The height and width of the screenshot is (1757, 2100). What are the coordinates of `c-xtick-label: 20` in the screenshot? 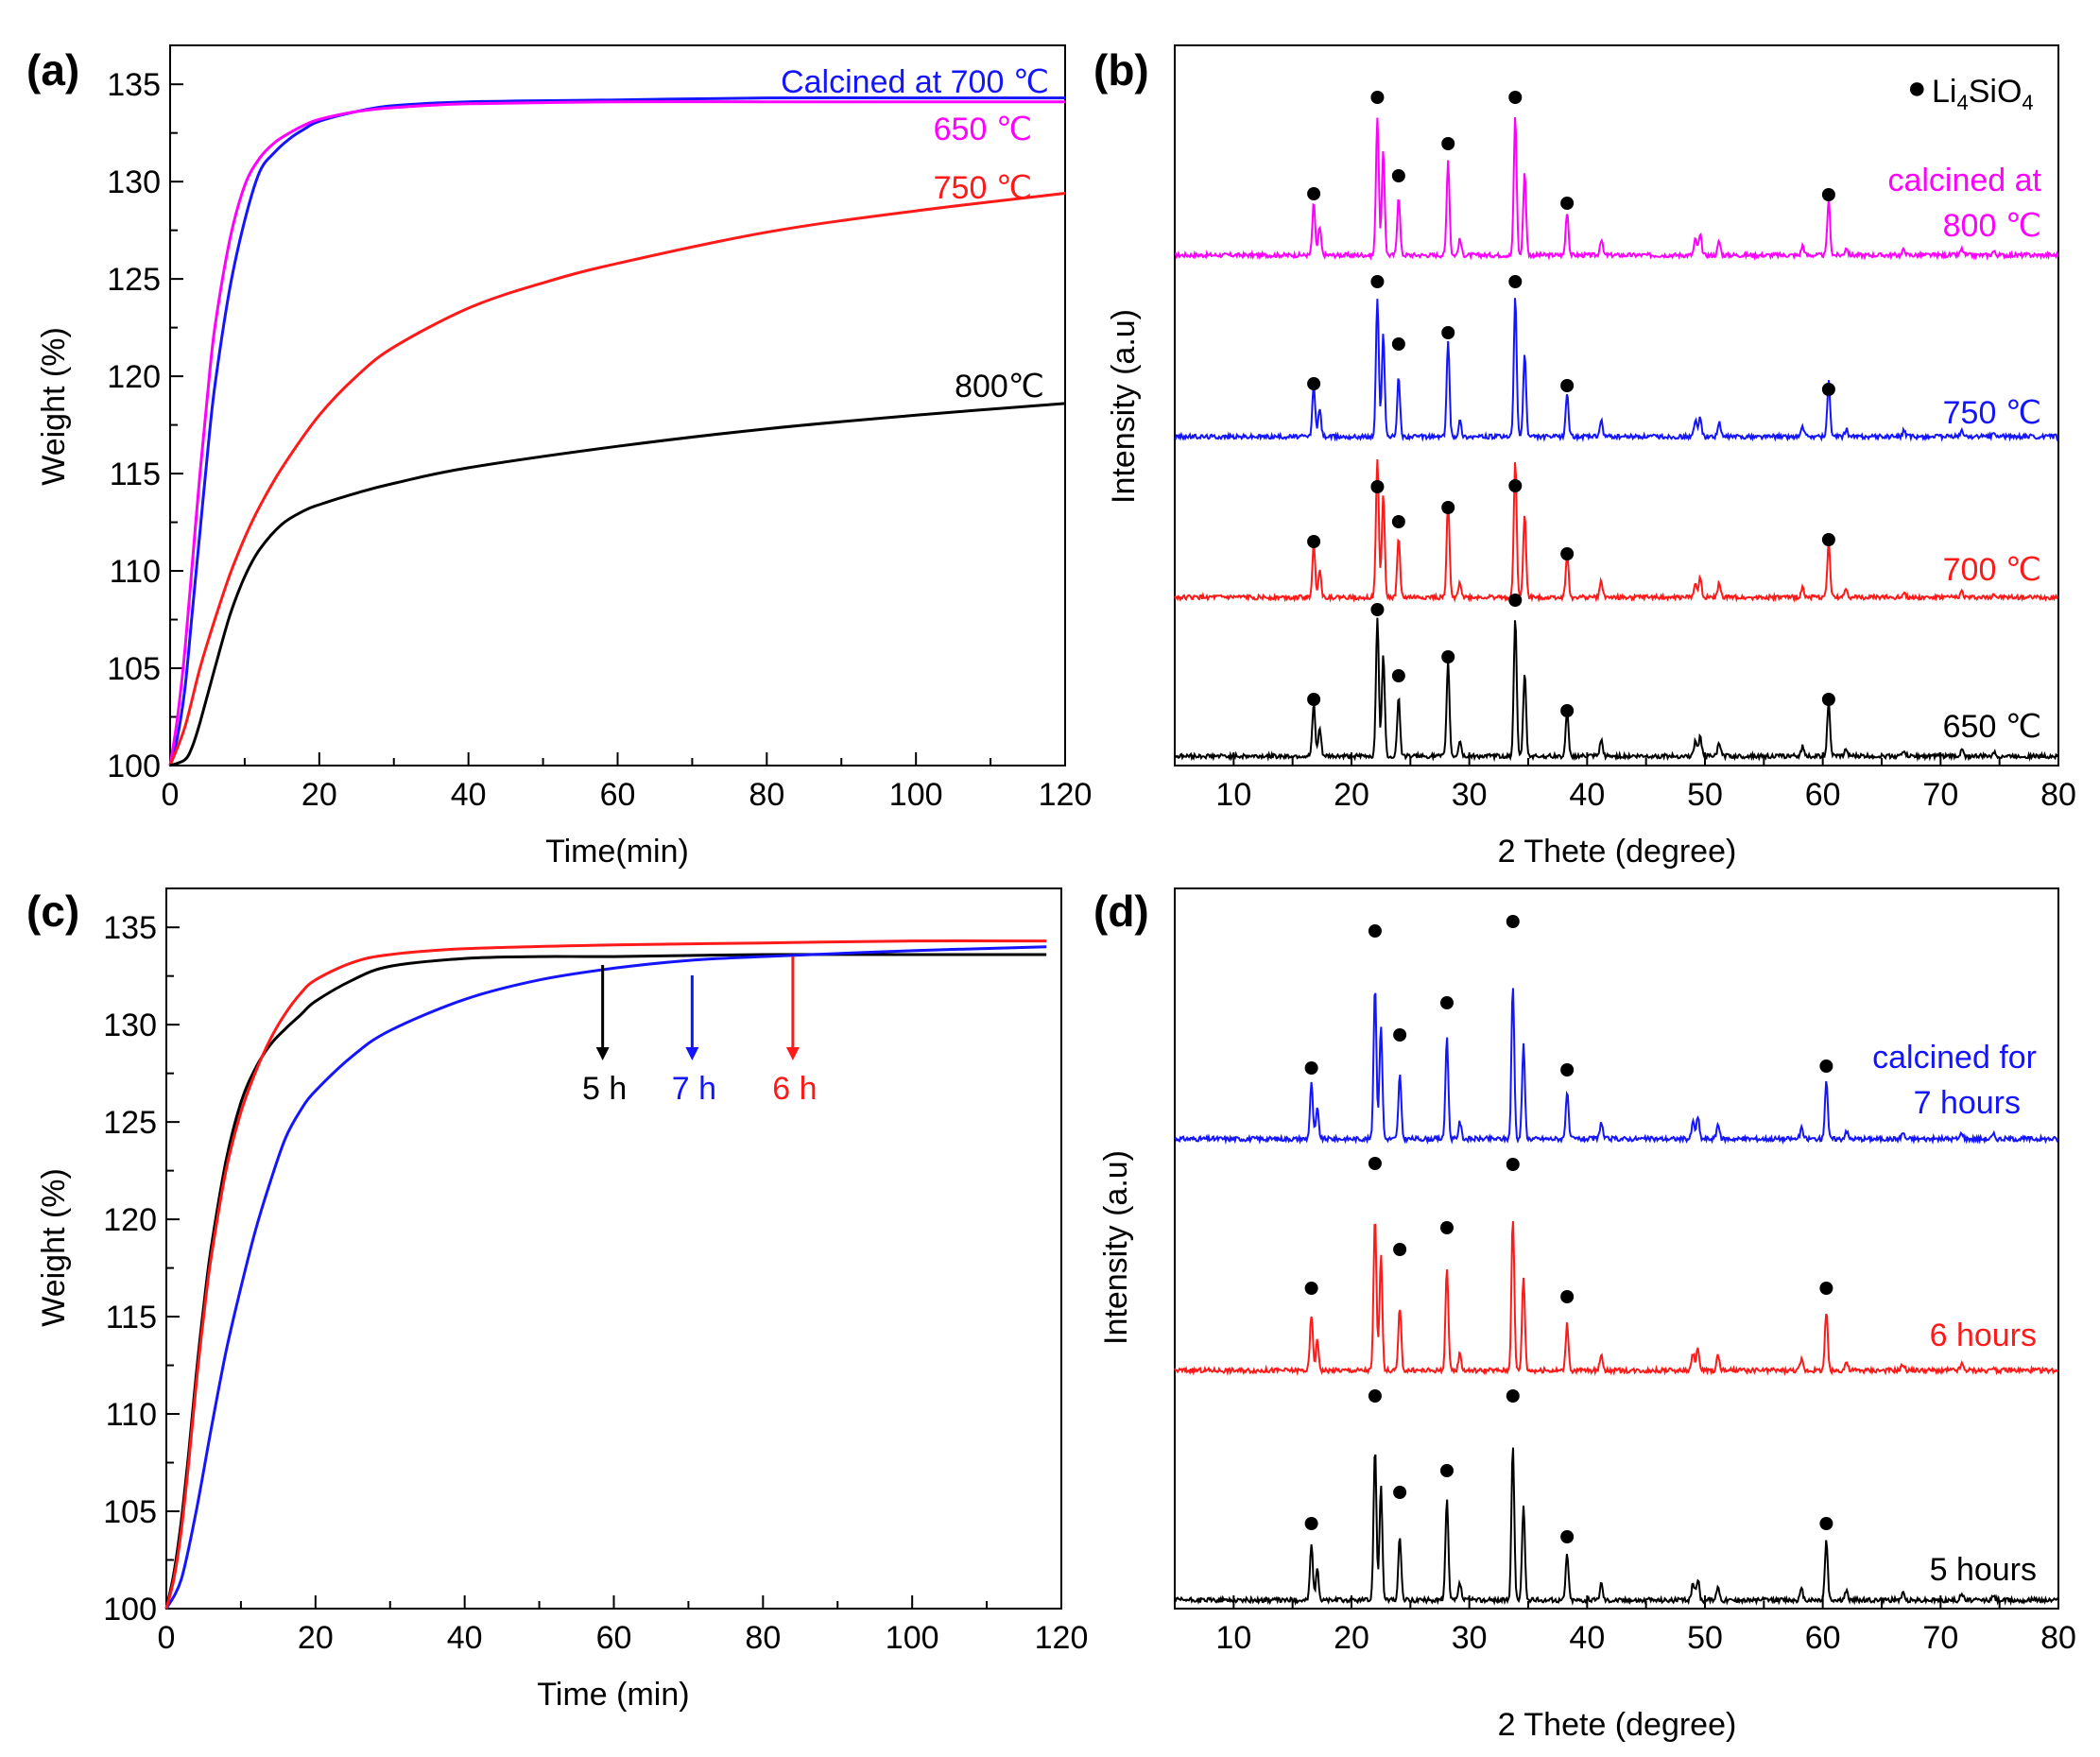 It's located at (316, 1638).